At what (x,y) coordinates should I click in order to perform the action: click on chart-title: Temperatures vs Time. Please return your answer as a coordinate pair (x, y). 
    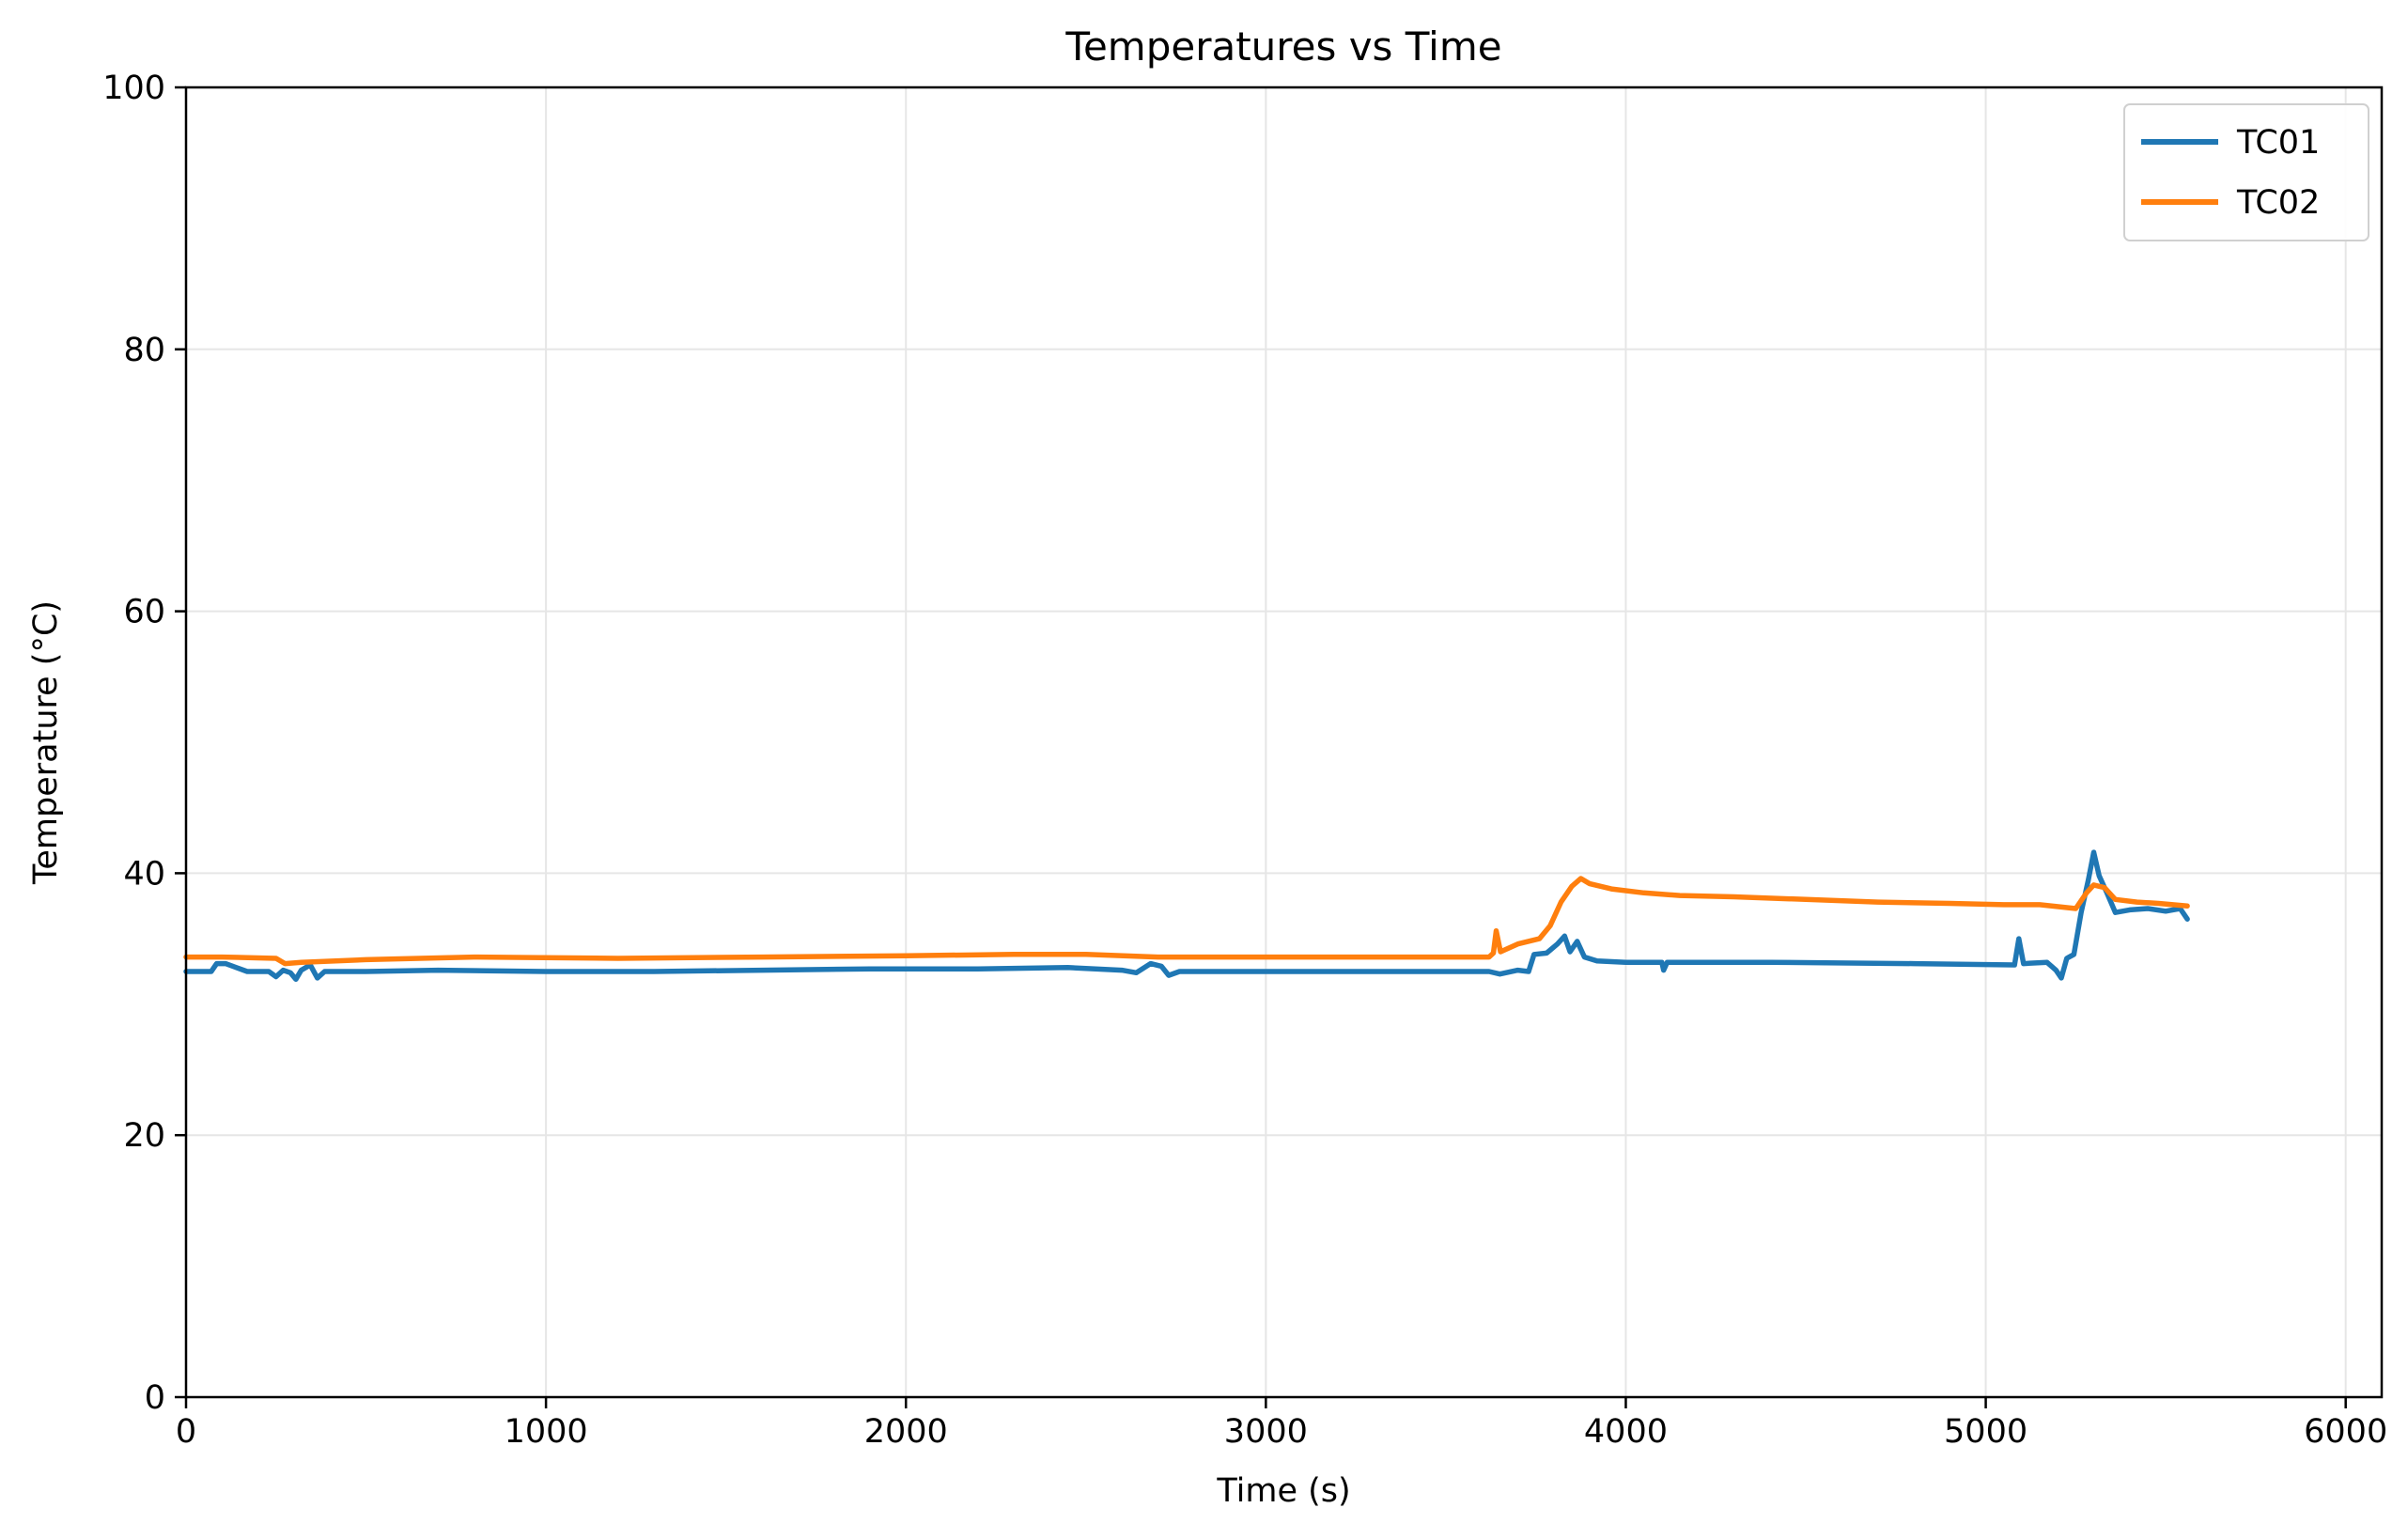
    Looking at the image, I should click on (1282, 46).